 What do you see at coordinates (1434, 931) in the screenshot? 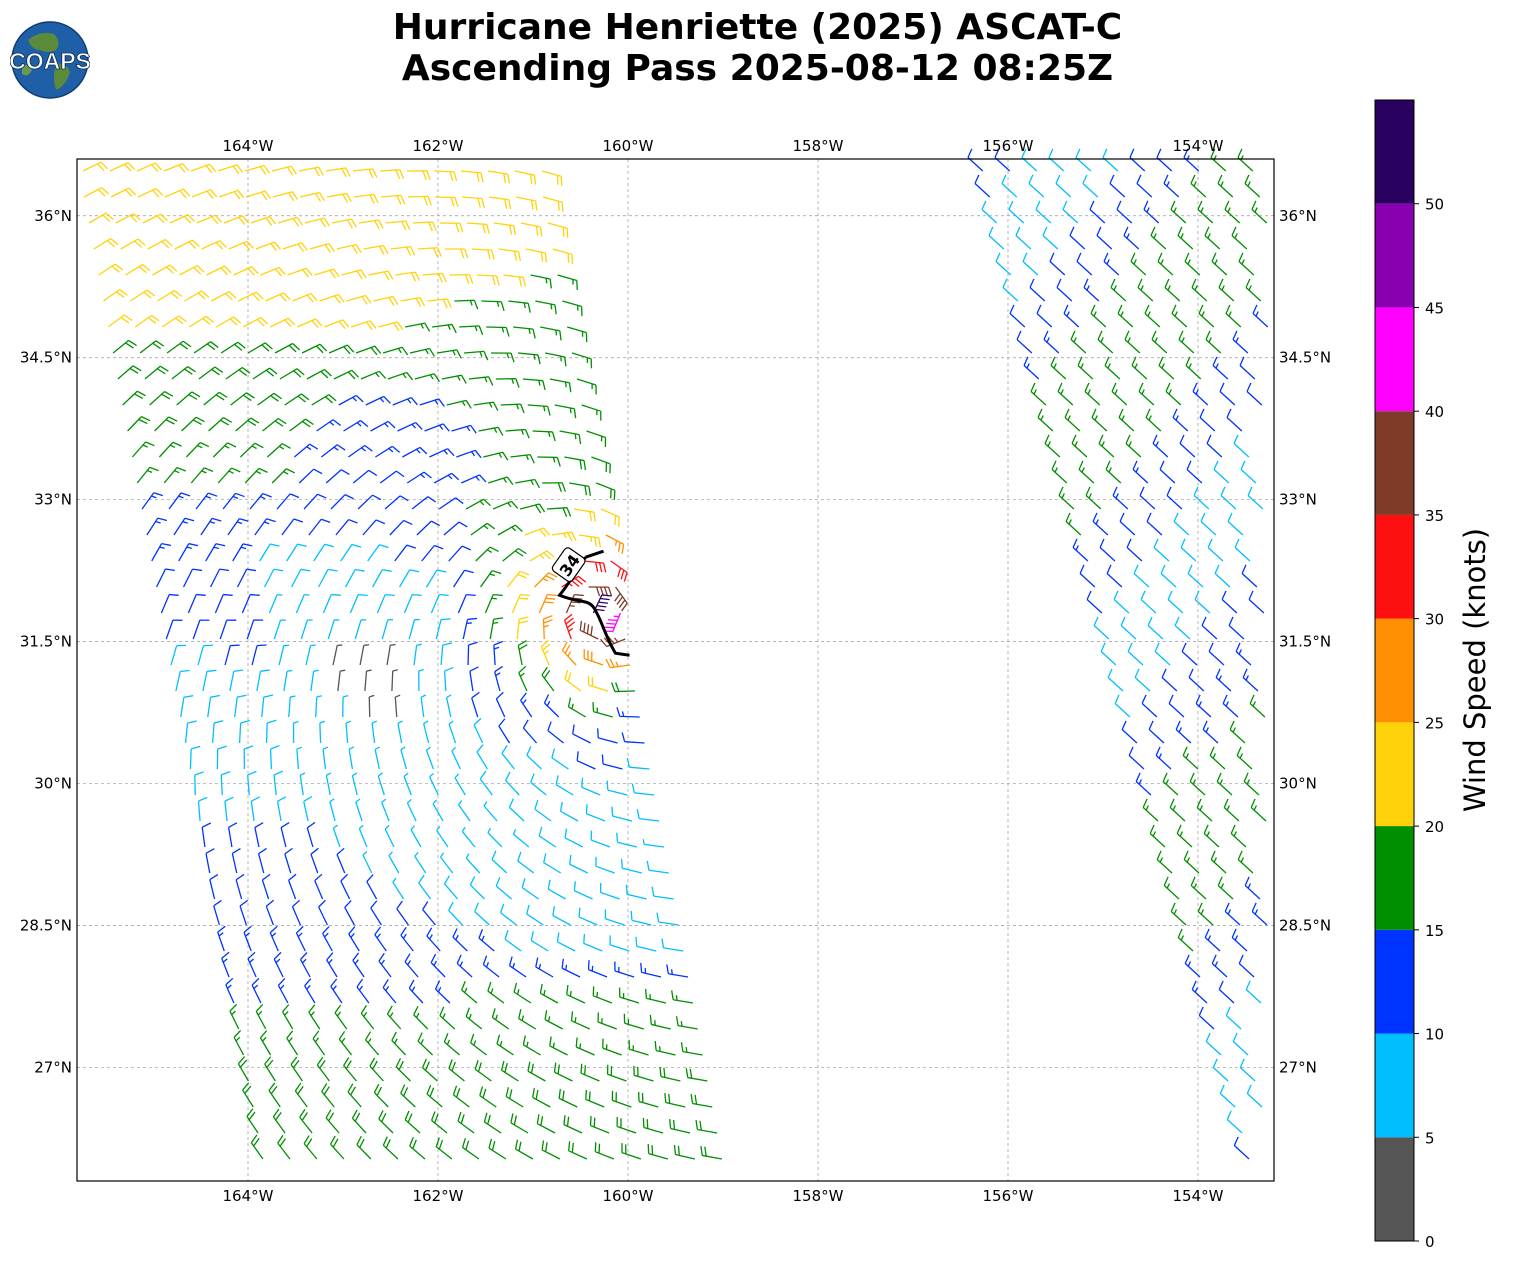
I see `colorbar-tick-label: 15` at bounding box center [1434, 931].